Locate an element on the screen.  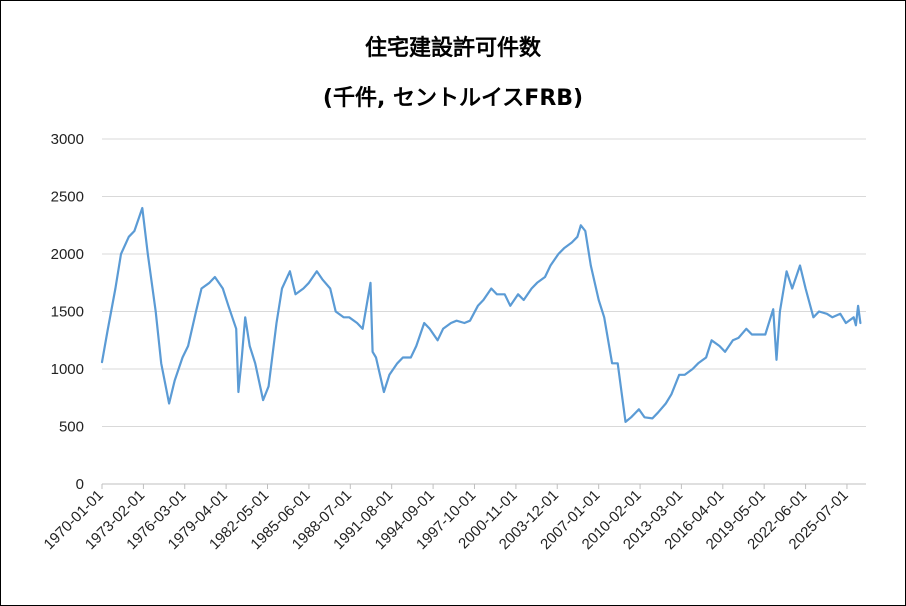
y-axis-tick-labels: 0 500 1000 1500 2000 2500 3000 is located at coordinates (67, 312).